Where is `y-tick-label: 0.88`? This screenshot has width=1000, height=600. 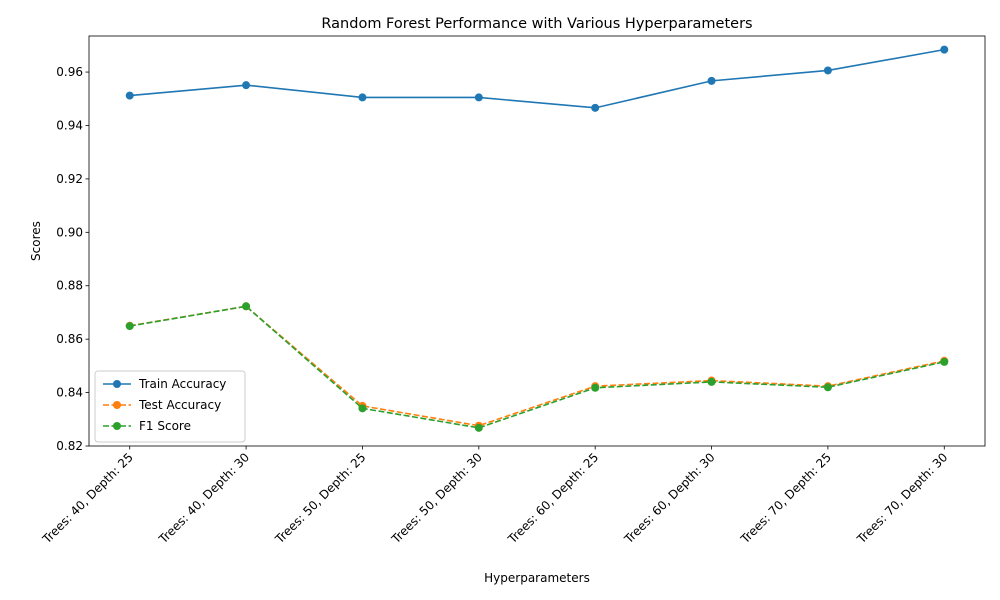
y-tick-label: 0.88 is located at coordinates (69, 286).